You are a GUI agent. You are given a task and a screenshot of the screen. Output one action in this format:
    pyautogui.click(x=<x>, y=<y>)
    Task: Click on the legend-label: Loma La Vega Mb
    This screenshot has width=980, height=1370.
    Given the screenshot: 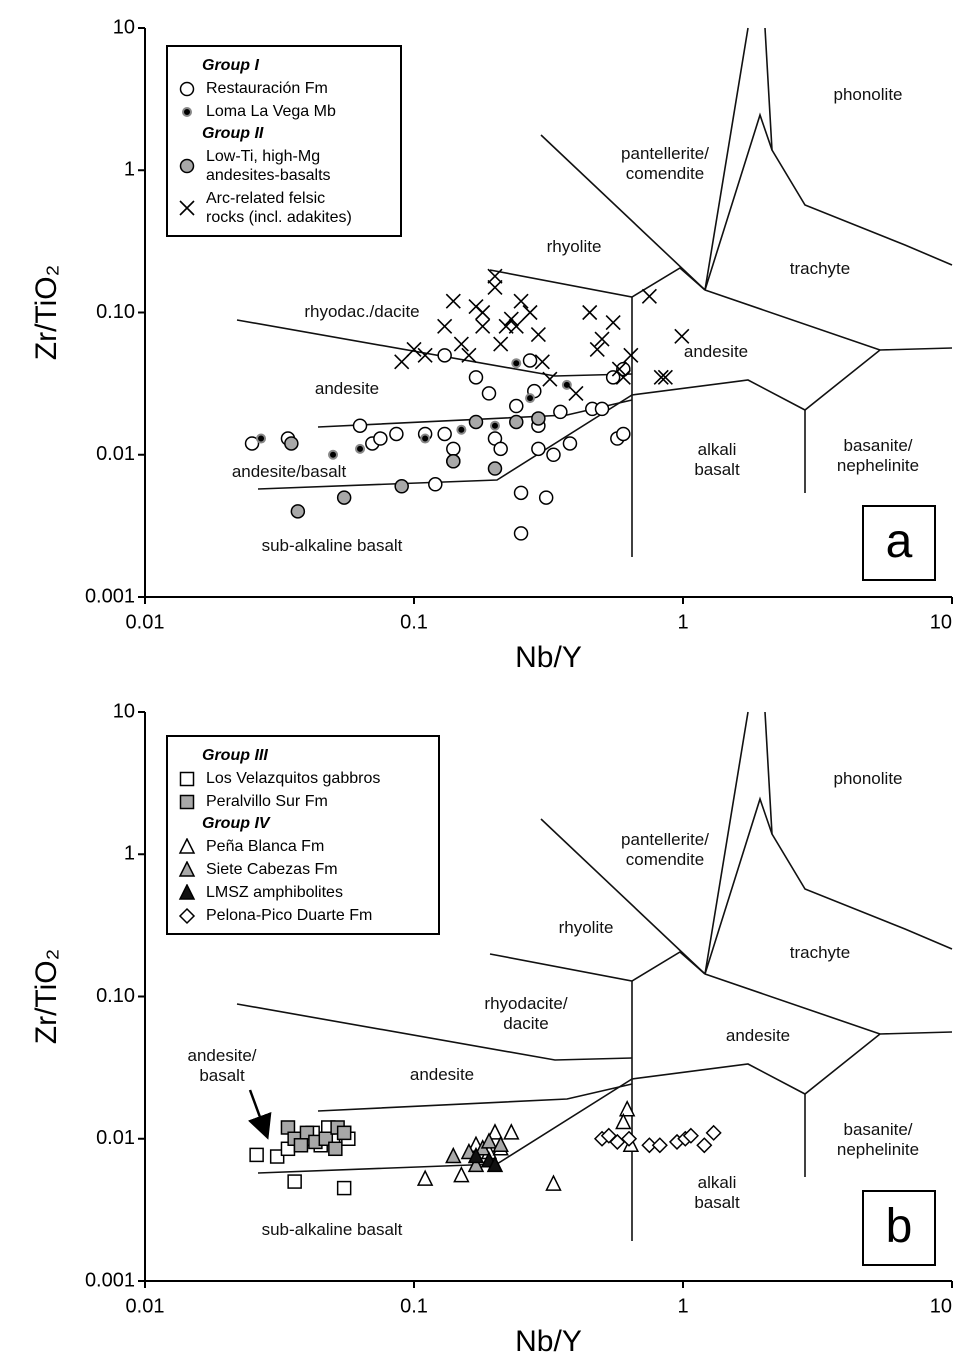 What is the action you would take?
    pyautogui.click(x=271, y=111)
    